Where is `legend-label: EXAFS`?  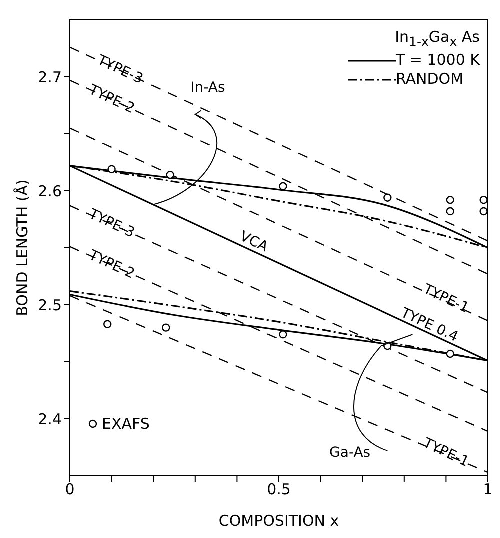 legend-label: EXAFS is located at coordinates (126, 424).